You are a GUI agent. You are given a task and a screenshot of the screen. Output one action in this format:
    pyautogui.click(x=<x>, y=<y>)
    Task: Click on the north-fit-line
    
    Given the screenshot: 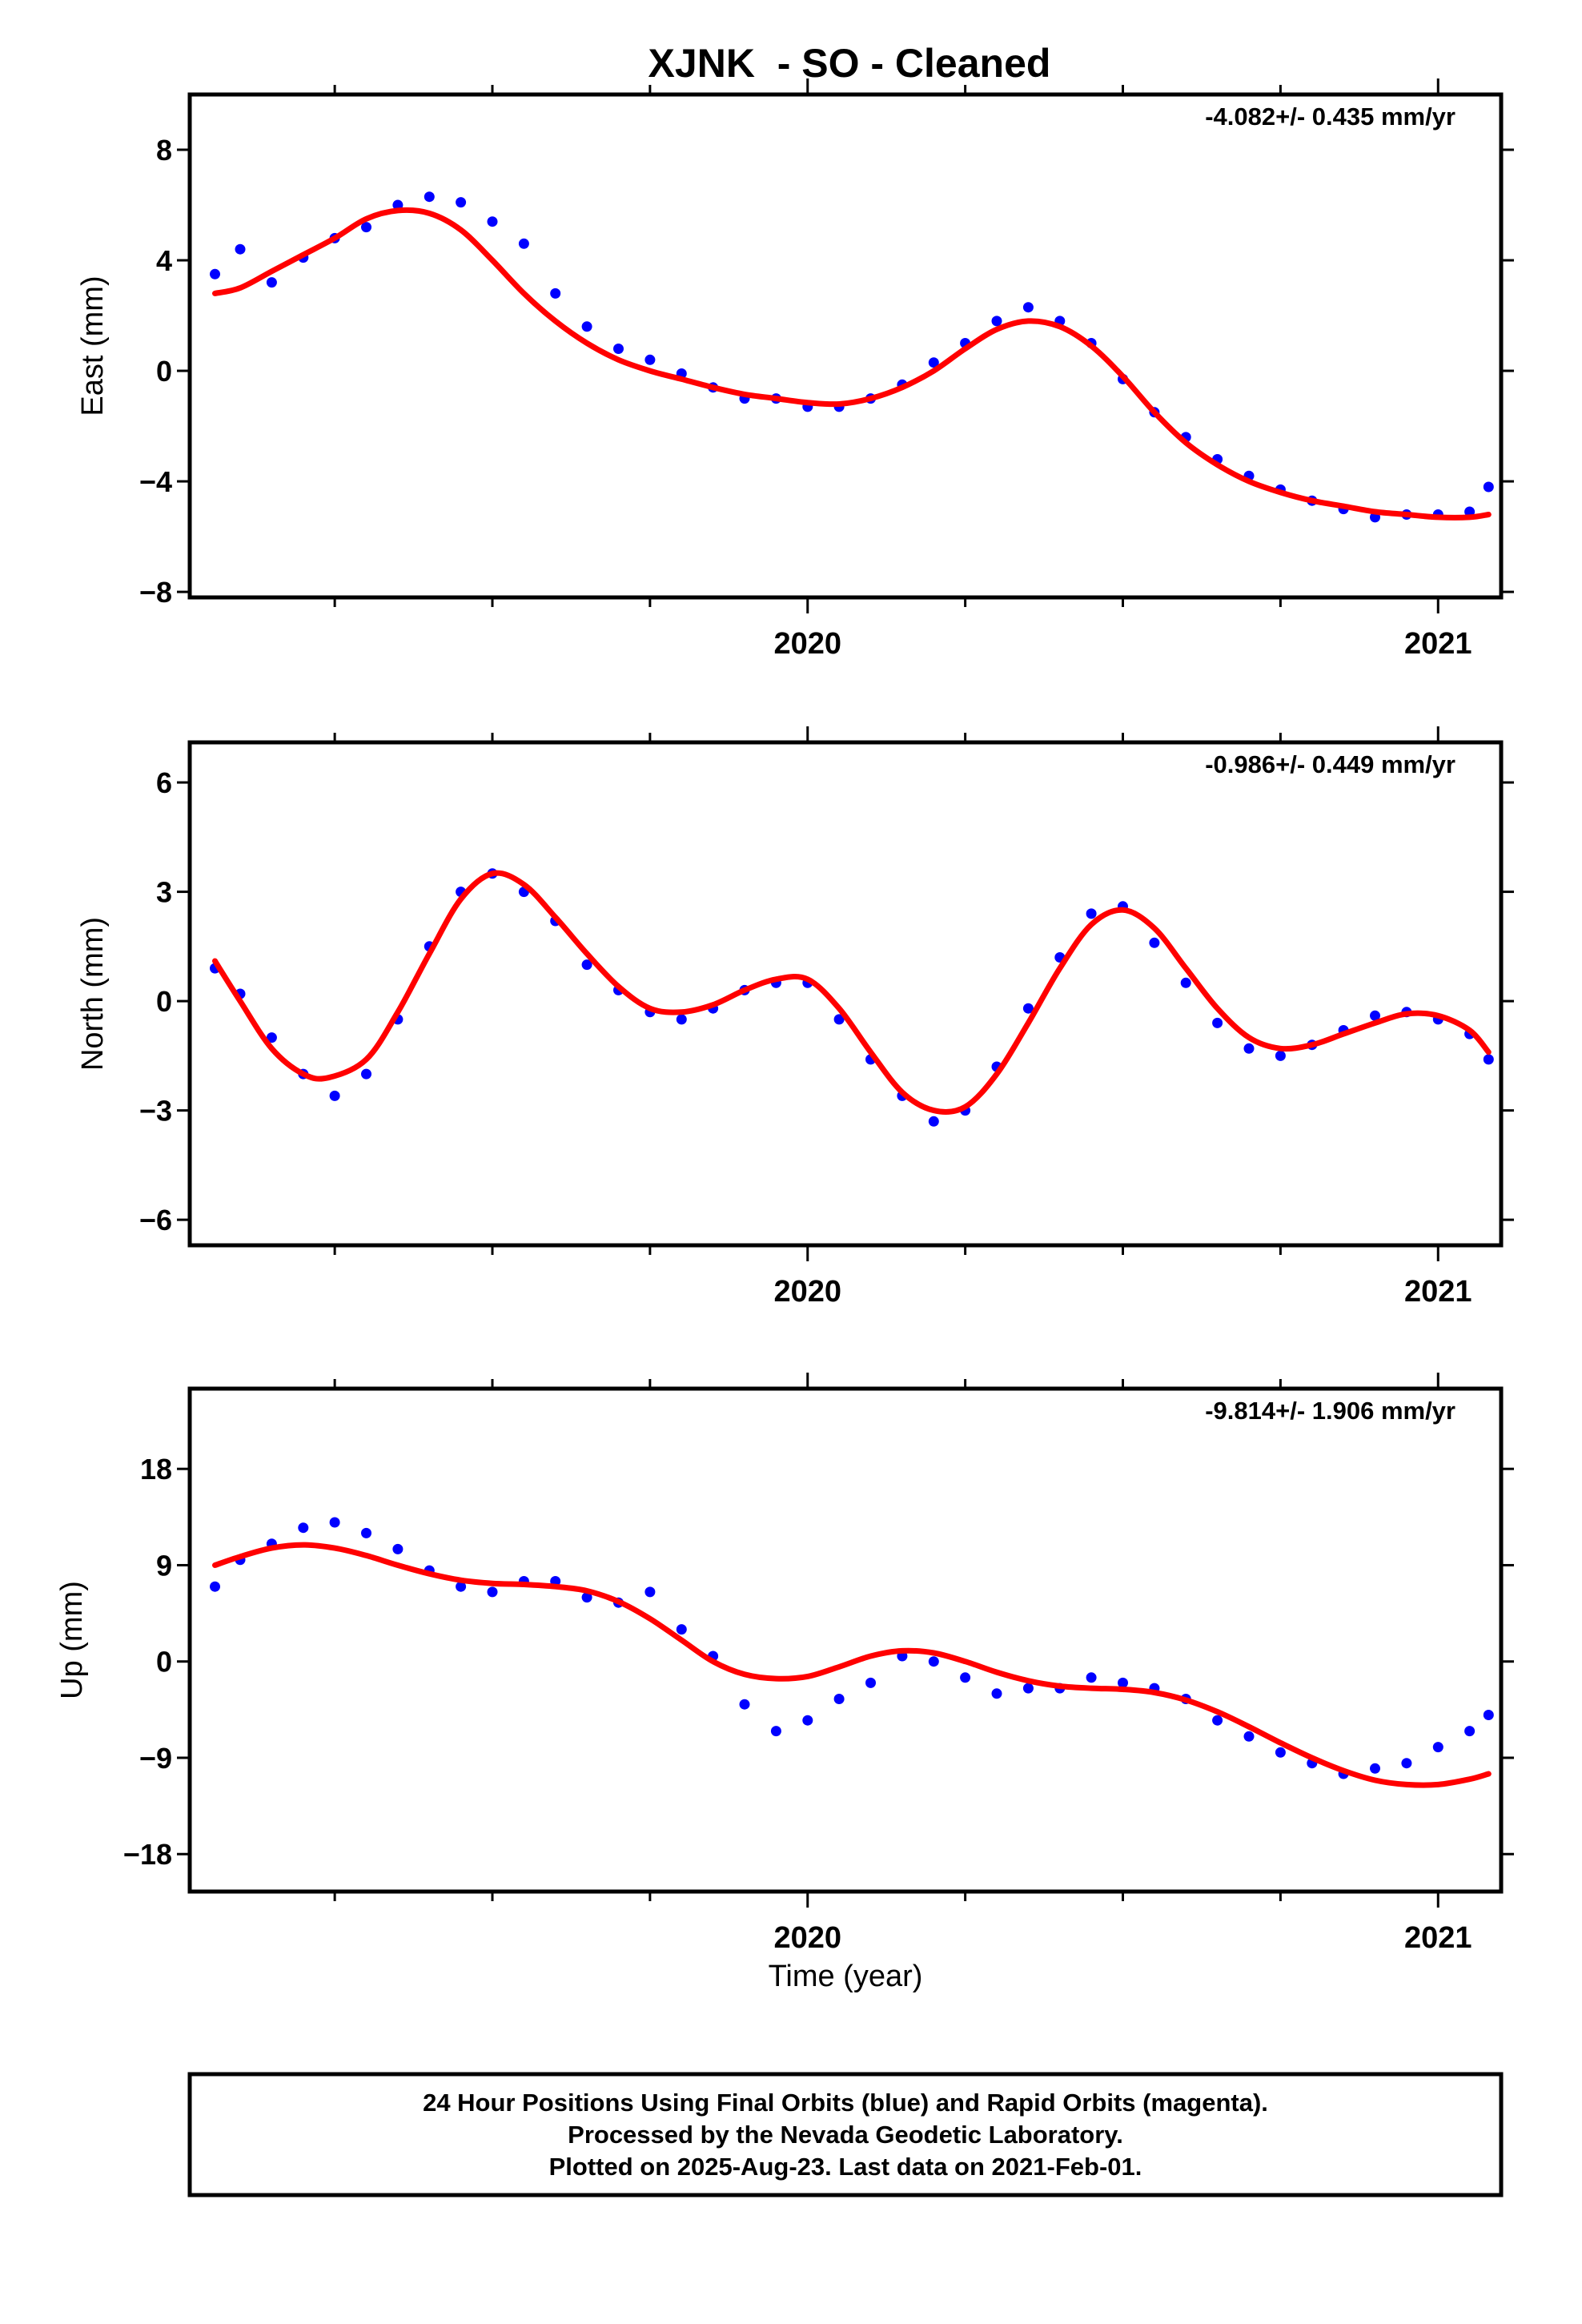 What is the action you would take?
    pyautogui.click(x=852, y=993)
    